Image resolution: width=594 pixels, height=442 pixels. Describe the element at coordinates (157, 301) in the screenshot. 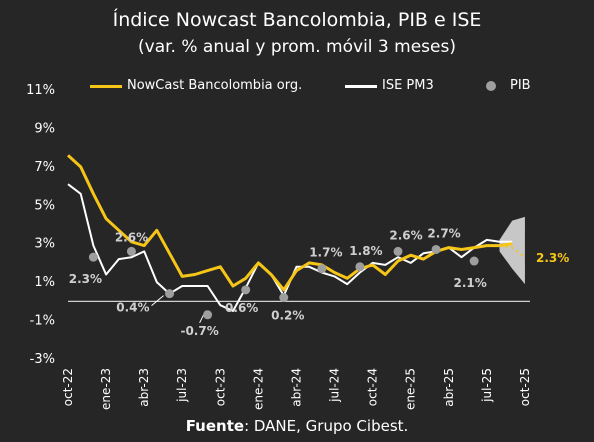

I see `pib-leader-line` at that location.